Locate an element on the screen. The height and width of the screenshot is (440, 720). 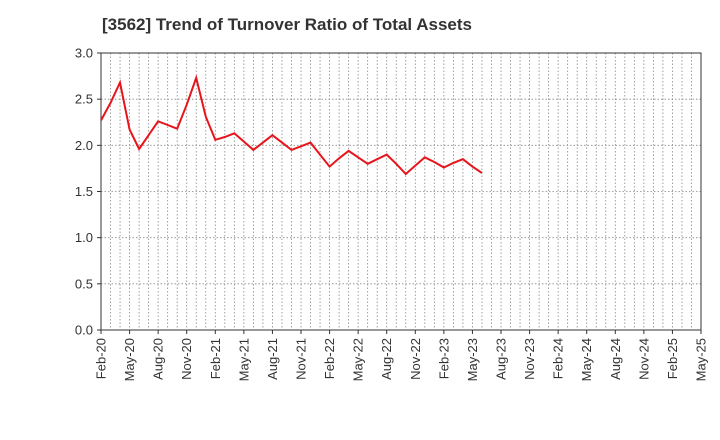
x-tick-label: May-25 is located at coordinates (701, 359).